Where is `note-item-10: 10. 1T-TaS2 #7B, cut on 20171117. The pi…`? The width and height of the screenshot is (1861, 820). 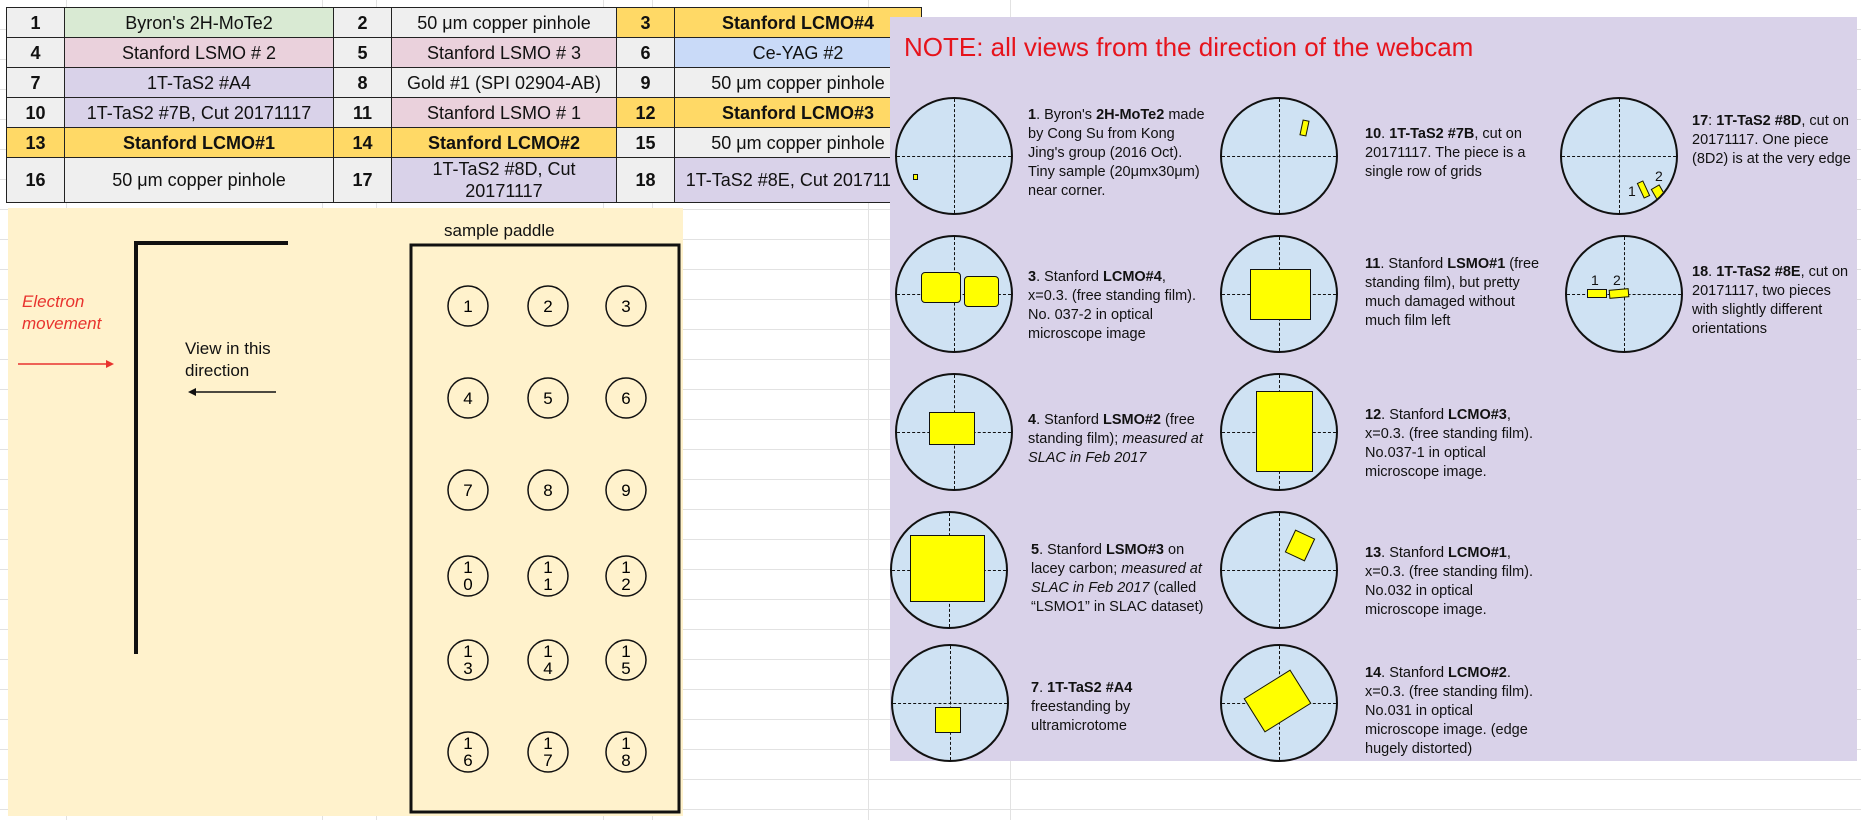
note-item-10: 10. 1T-TaS2 #7B, cut on 20171117. The pi… is located at coordinates (1455, 153).